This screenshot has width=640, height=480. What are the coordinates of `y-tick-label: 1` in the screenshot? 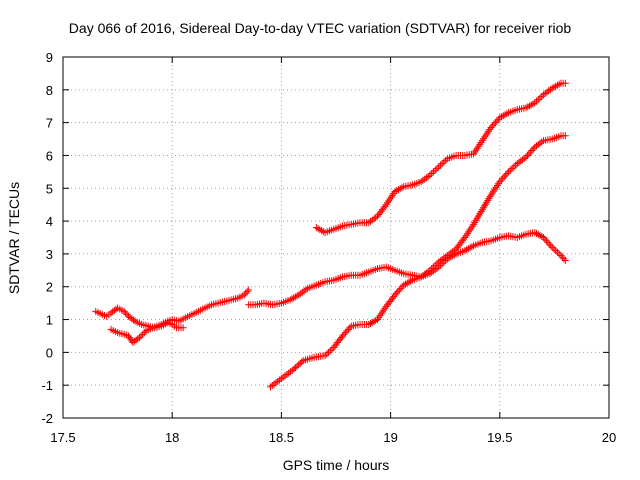 It's located at (49, 320).